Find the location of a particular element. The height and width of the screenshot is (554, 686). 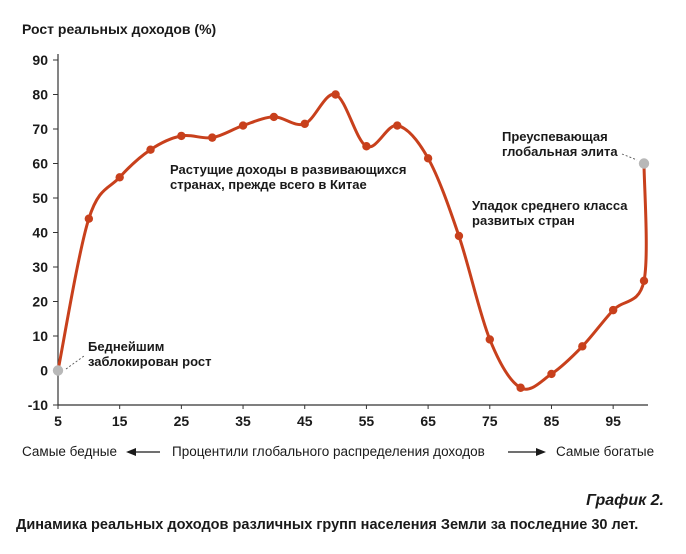

y-tick-label: 20 is located at coordinates (40, 302).